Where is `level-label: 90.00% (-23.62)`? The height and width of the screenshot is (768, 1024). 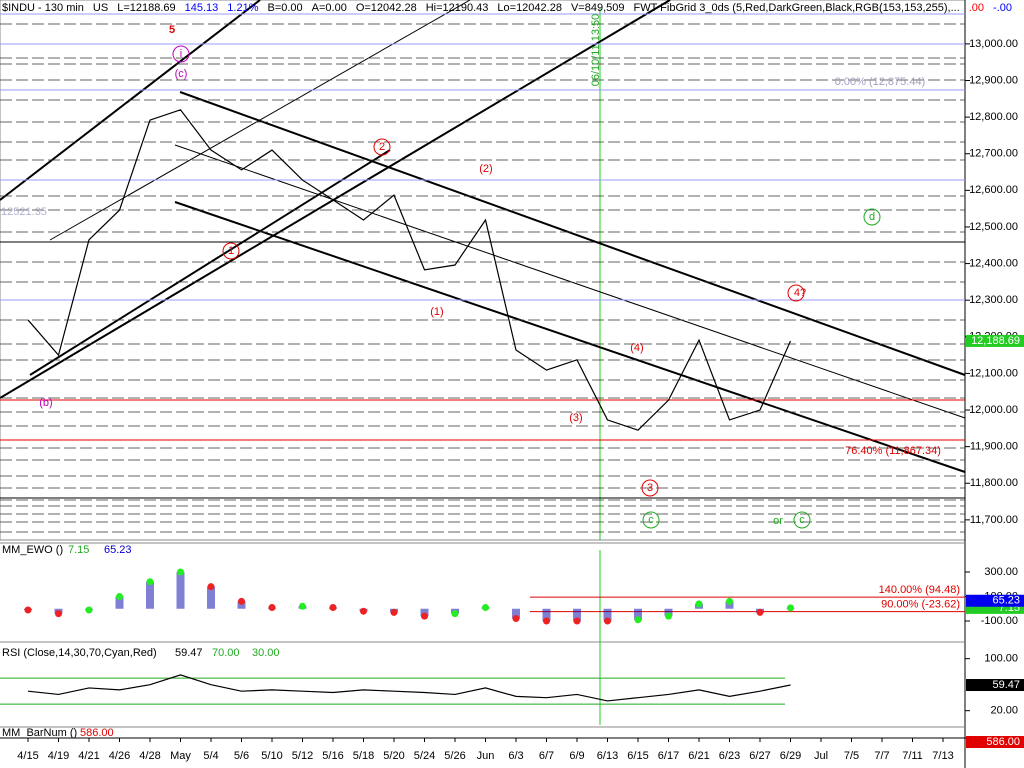 level-label: 90.00% (-23.62) is located at coordinates (920, 605).